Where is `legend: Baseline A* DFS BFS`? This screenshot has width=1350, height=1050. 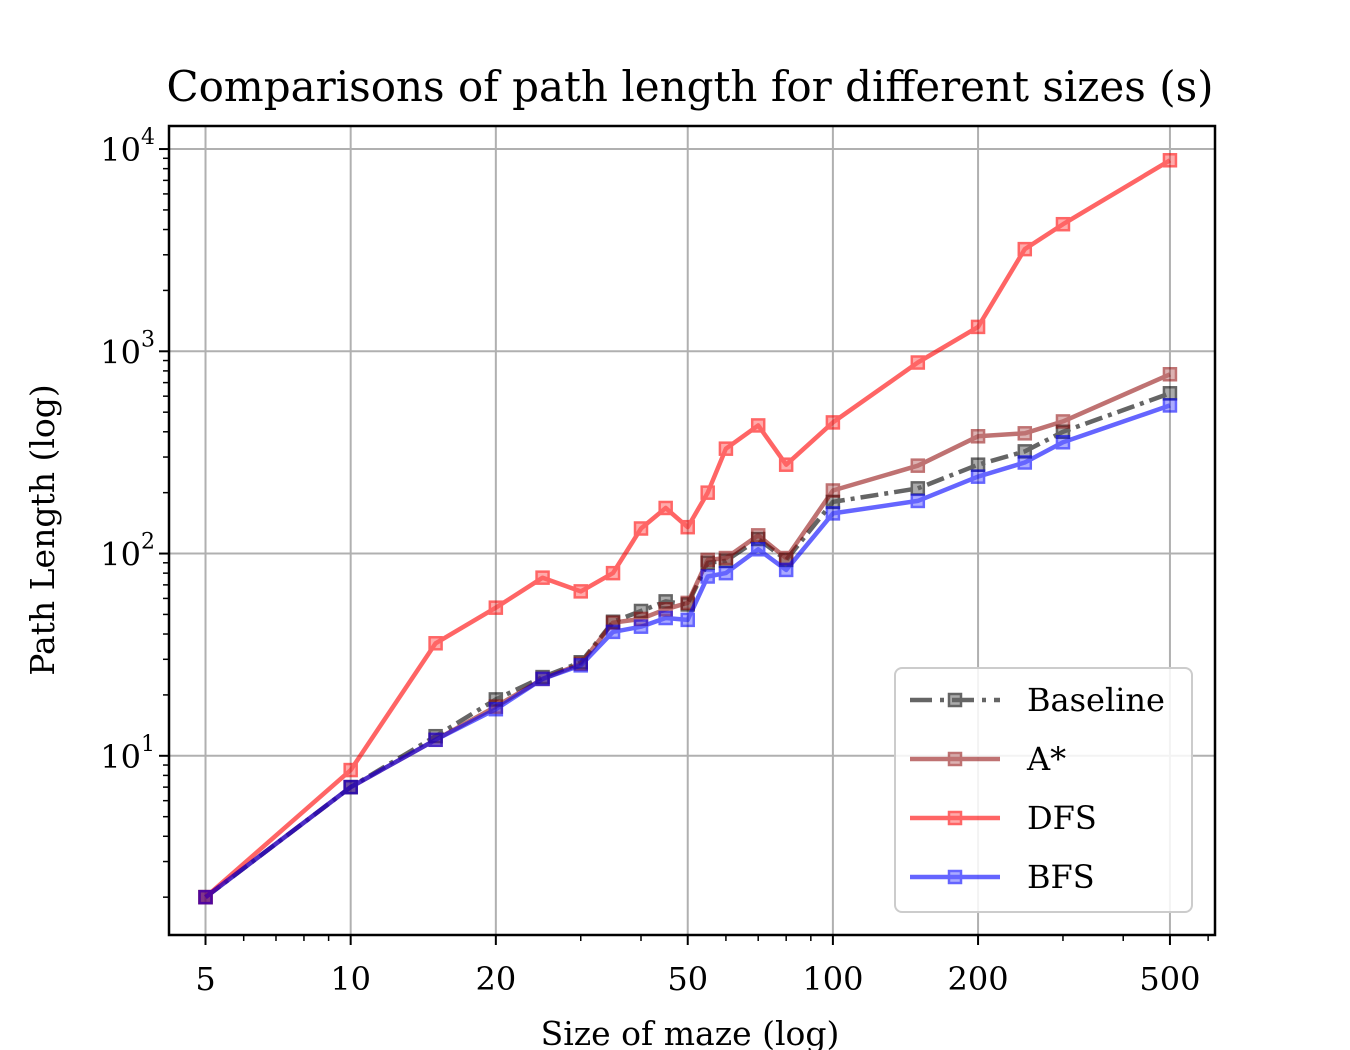 legend: Baseline A* DFS BFS is located at coordinates (1043, 790).